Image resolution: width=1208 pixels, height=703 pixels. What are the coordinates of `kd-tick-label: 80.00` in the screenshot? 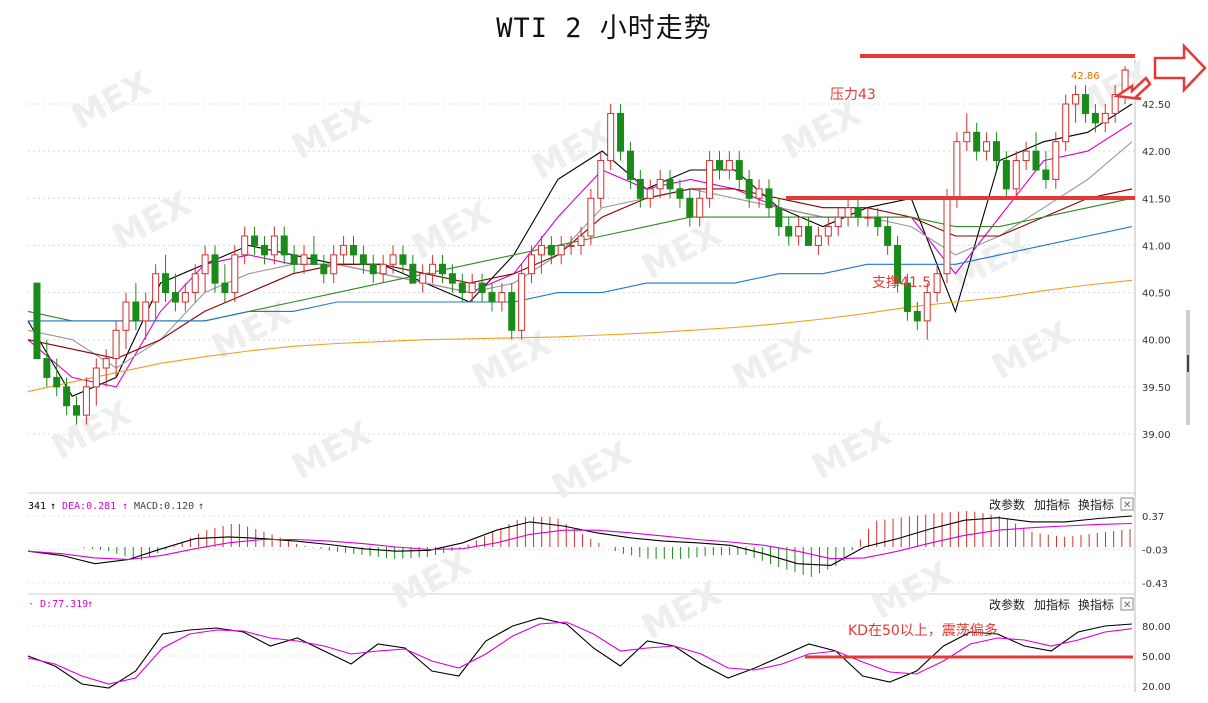 It's located at (1156, 627).